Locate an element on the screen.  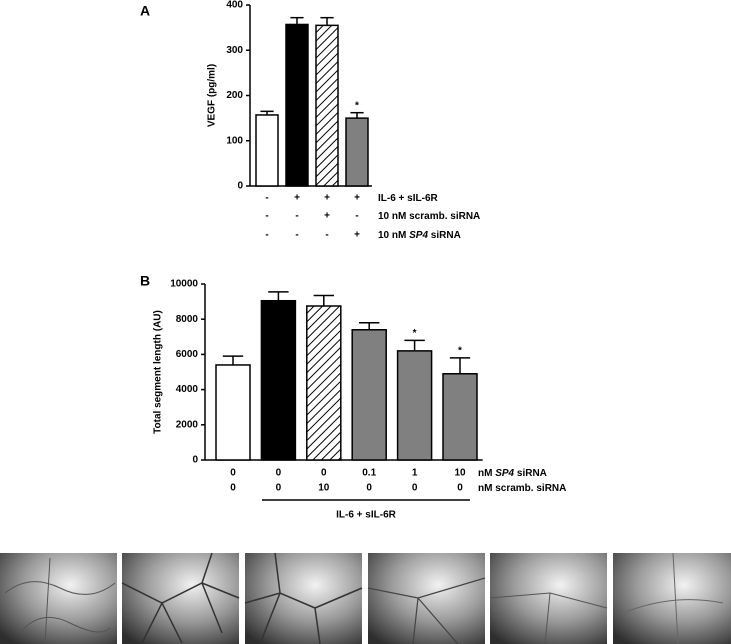
y-tick-label: 2000 is located at coordinates (187, 424).